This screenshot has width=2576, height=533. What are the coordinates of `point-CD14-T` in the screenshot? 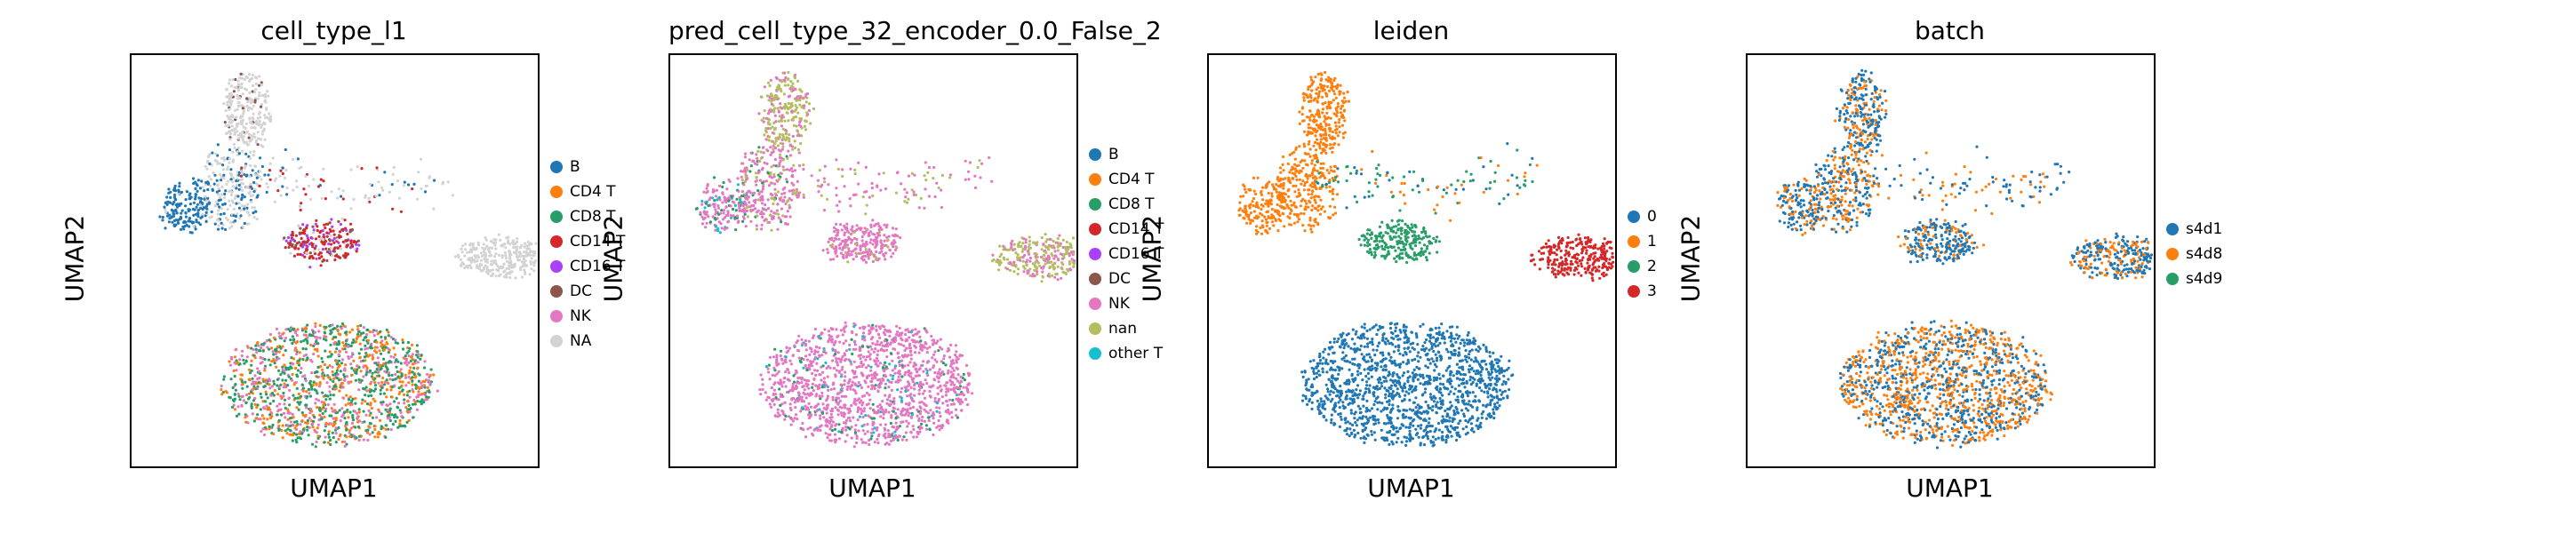 It's located at (321, 179).